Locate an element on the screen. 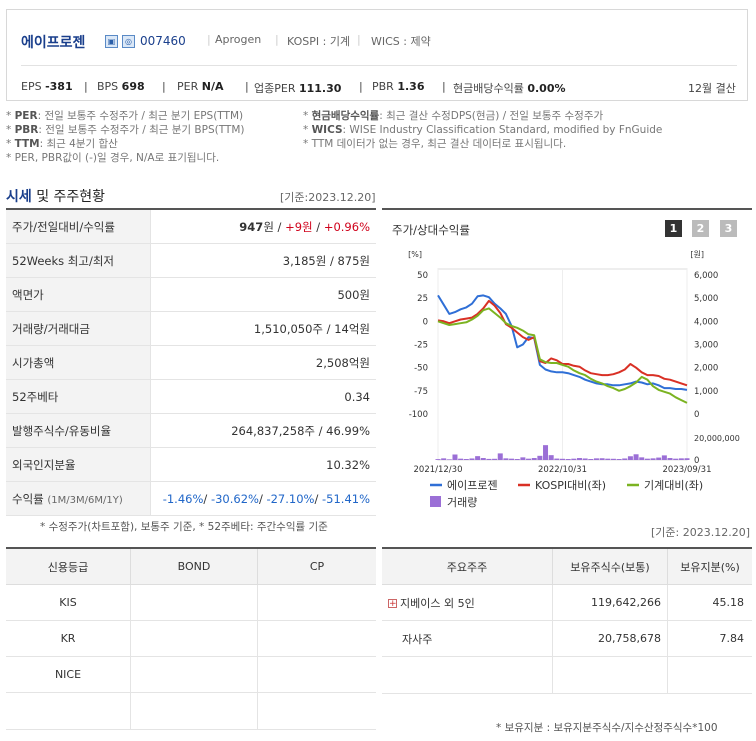 Image resolution: width=756 pixels, height=741 pixels. table-row: 52주베타 0.34 is located at coordinates (191, 396).